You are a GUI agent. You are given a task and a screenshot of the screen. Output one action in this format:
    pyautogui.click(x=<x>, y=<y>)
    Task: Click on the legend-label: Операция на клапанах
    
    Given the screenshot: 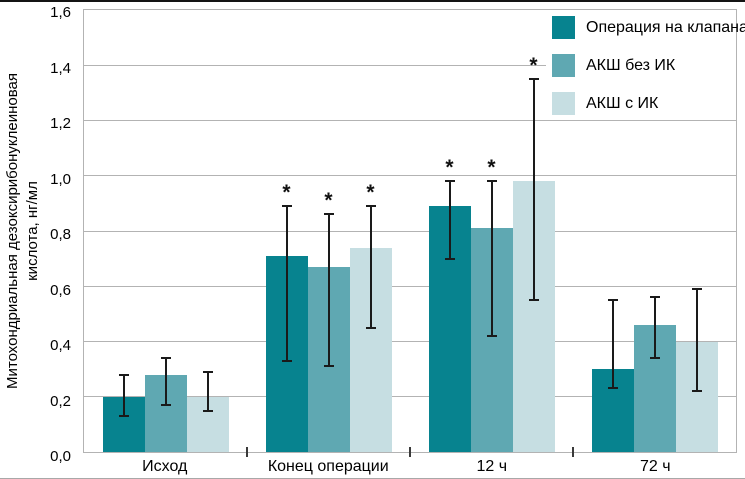 What is the action you would take?
    pyautogui.click(x=665, y=27)
    